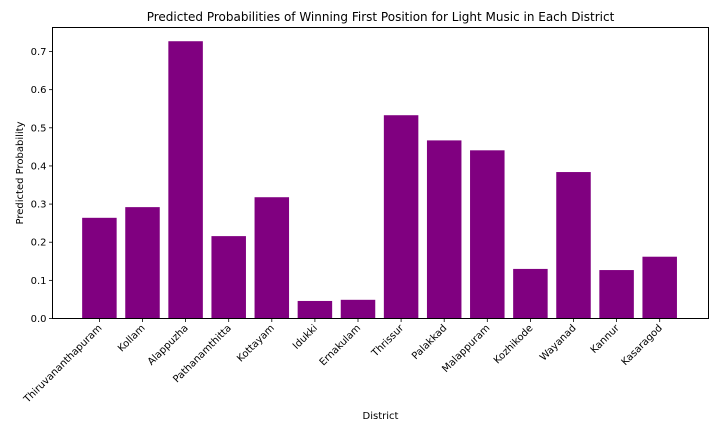  Describe the element at coordinates (340, 345) in the screenshot. I see `x-tick-label: Ernakulam` at that location.